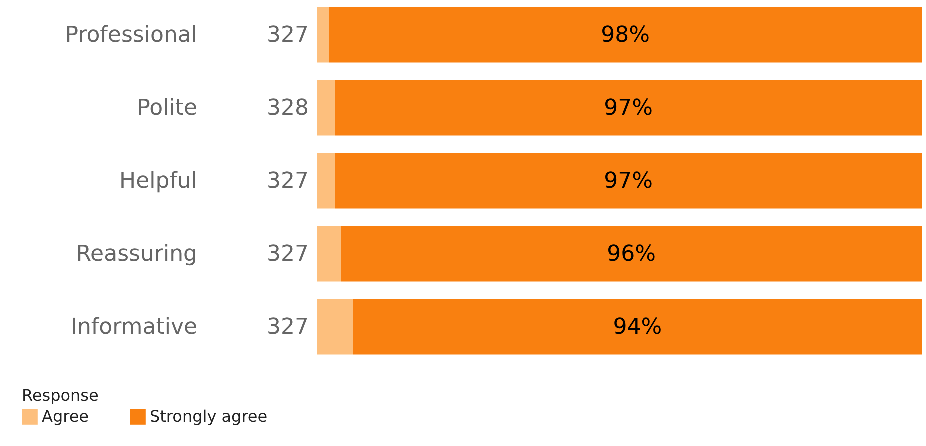  What do you see at coordinates (137, 254) in the screenshot?
I see `y-tick-label: Reassuring` at bounding box center [137, 254].